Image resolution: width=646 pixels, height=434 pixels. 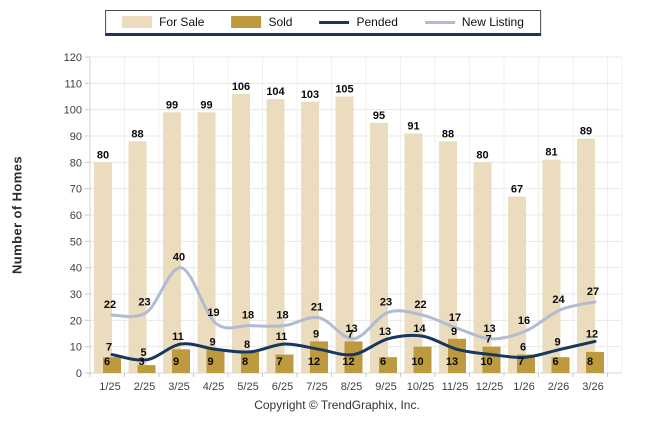 I want to click on pended-legend-swatch, so click(x=334, y=22).